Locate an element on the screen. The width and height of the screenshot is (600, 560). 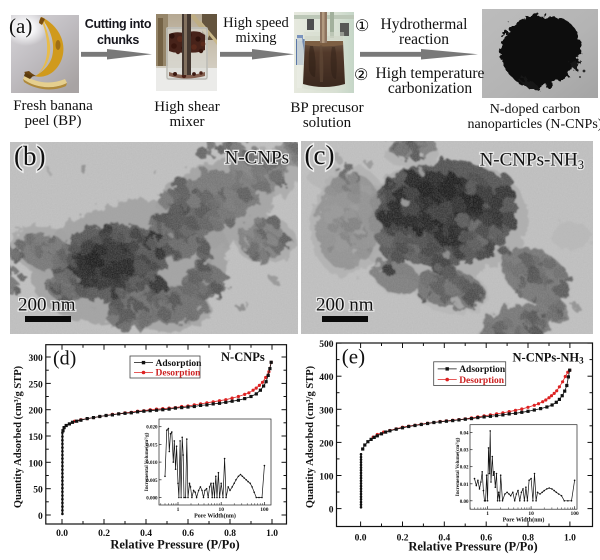
svg-text: 0.000 is located at coordinates (152, 499).